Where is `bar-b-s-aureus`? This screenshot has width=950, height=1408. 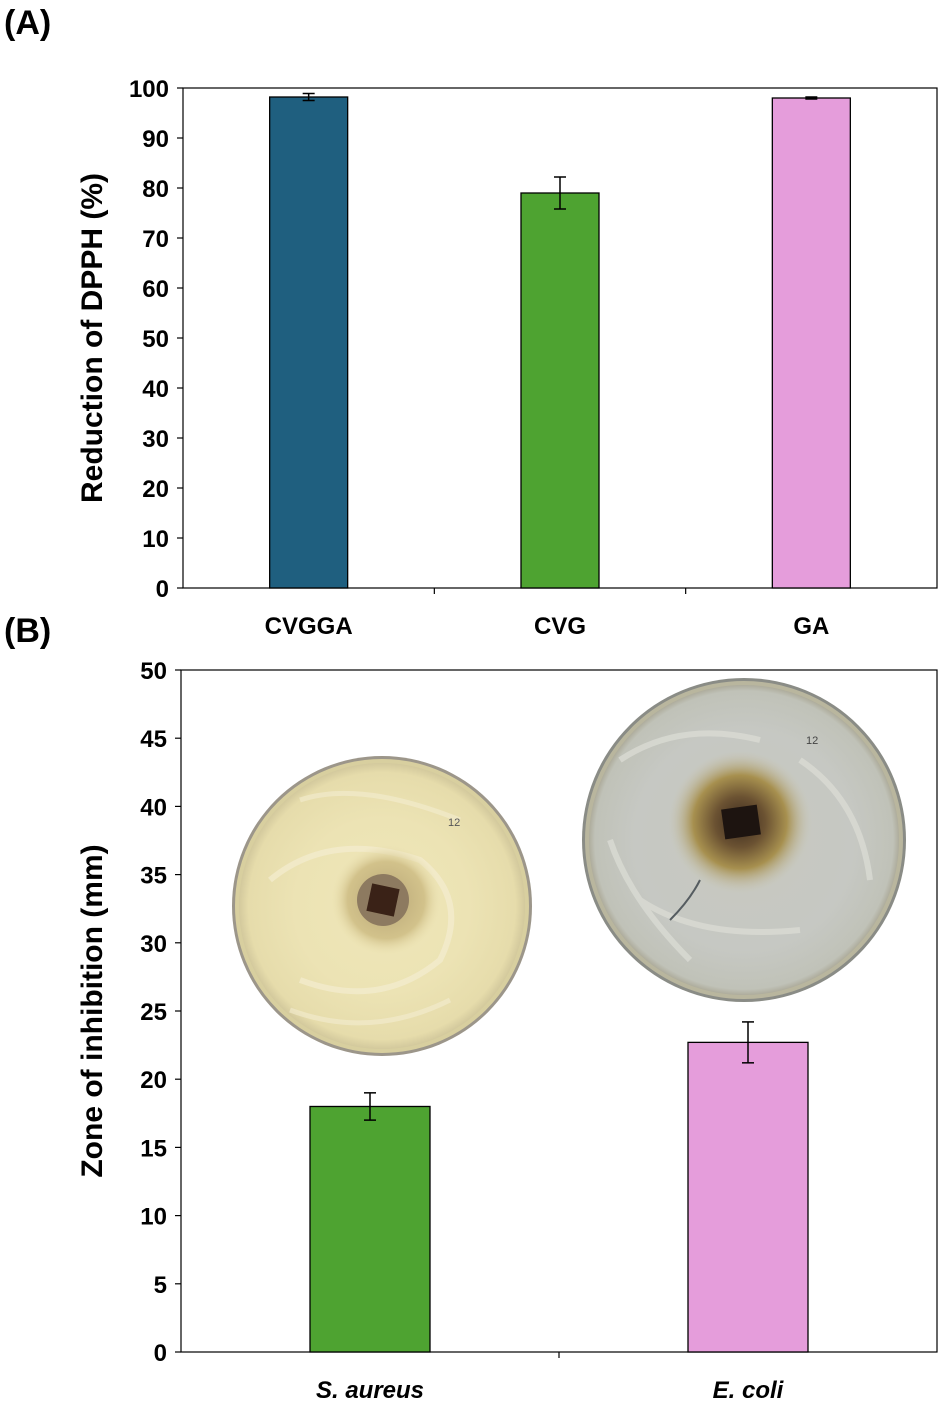 bar-b-s-aureus is located at coordinates (370, 1229).